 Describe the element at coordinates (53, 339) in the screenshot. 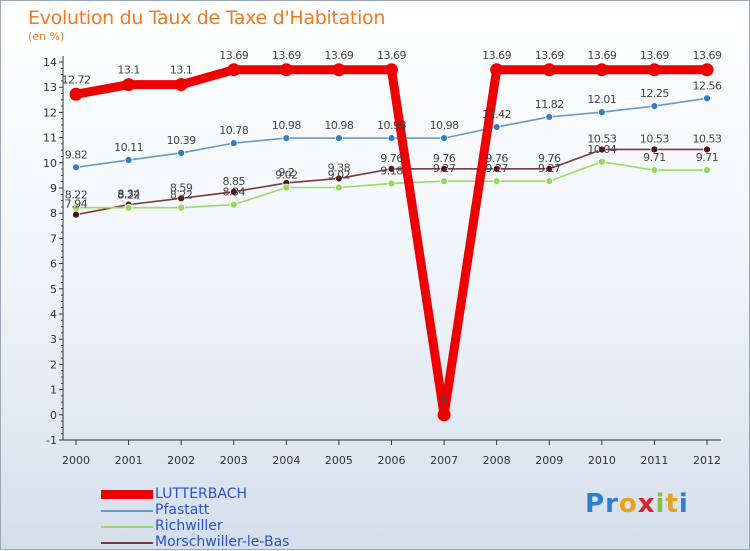

I see `y-tick-label: 3` at that location.